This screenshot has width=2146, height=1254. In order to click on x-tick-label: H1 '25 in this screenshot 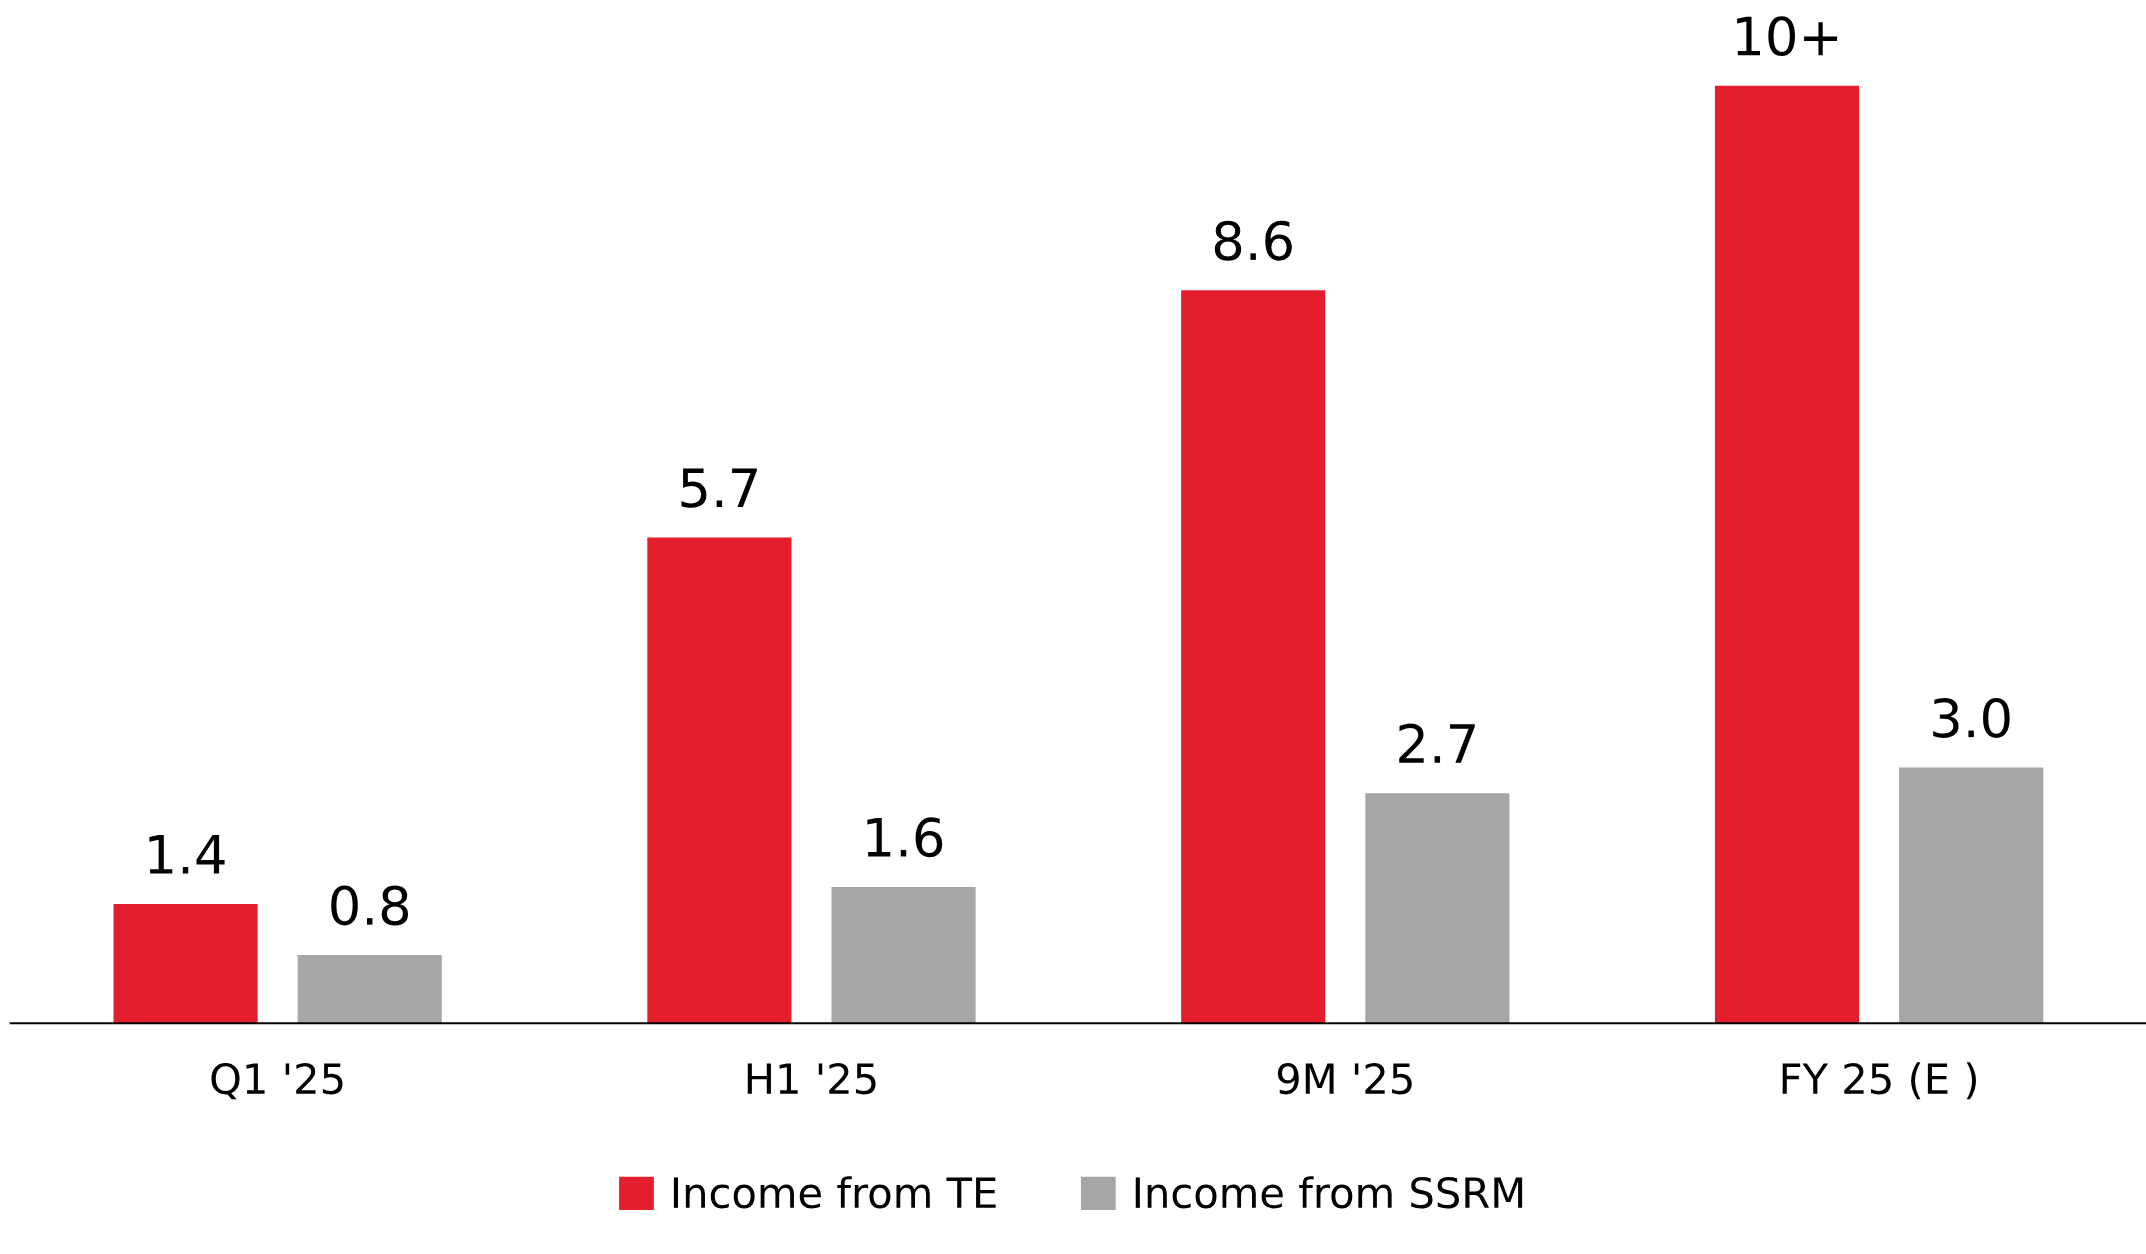, I will do `click(811, 1078)`.